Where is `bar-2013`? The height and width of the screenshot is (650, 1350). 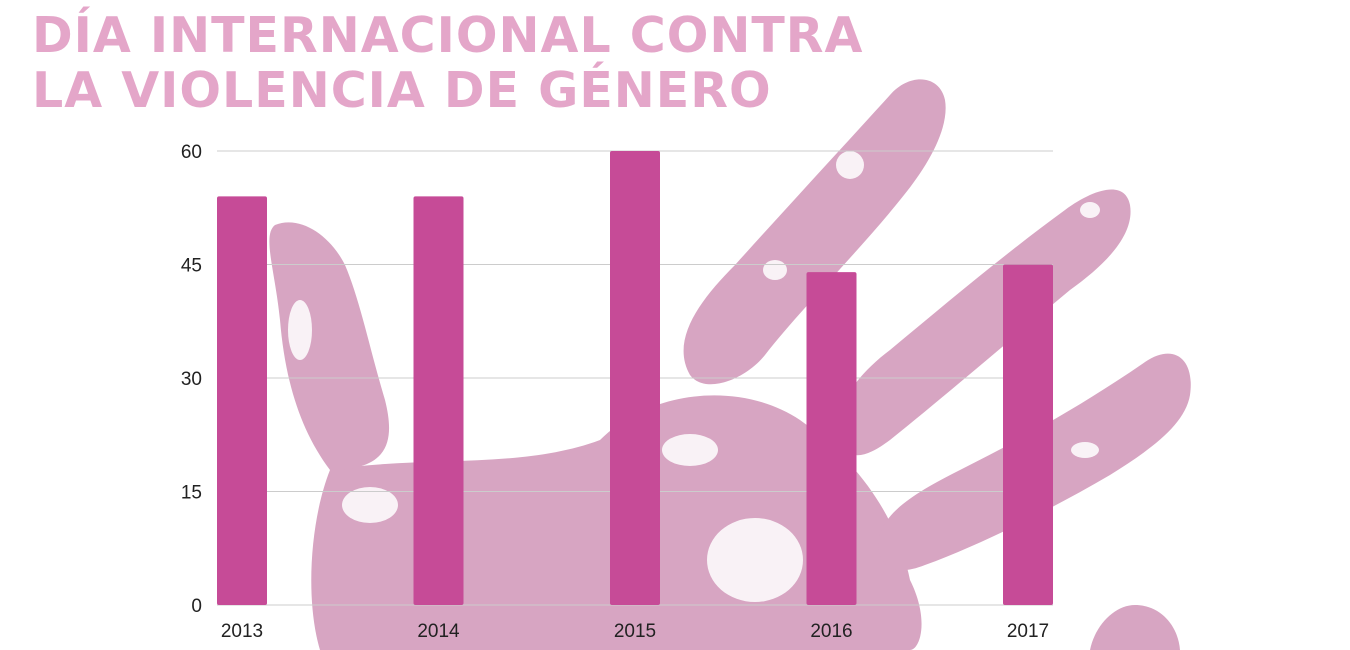 bar-2013 is located at coordinates (242, 400).